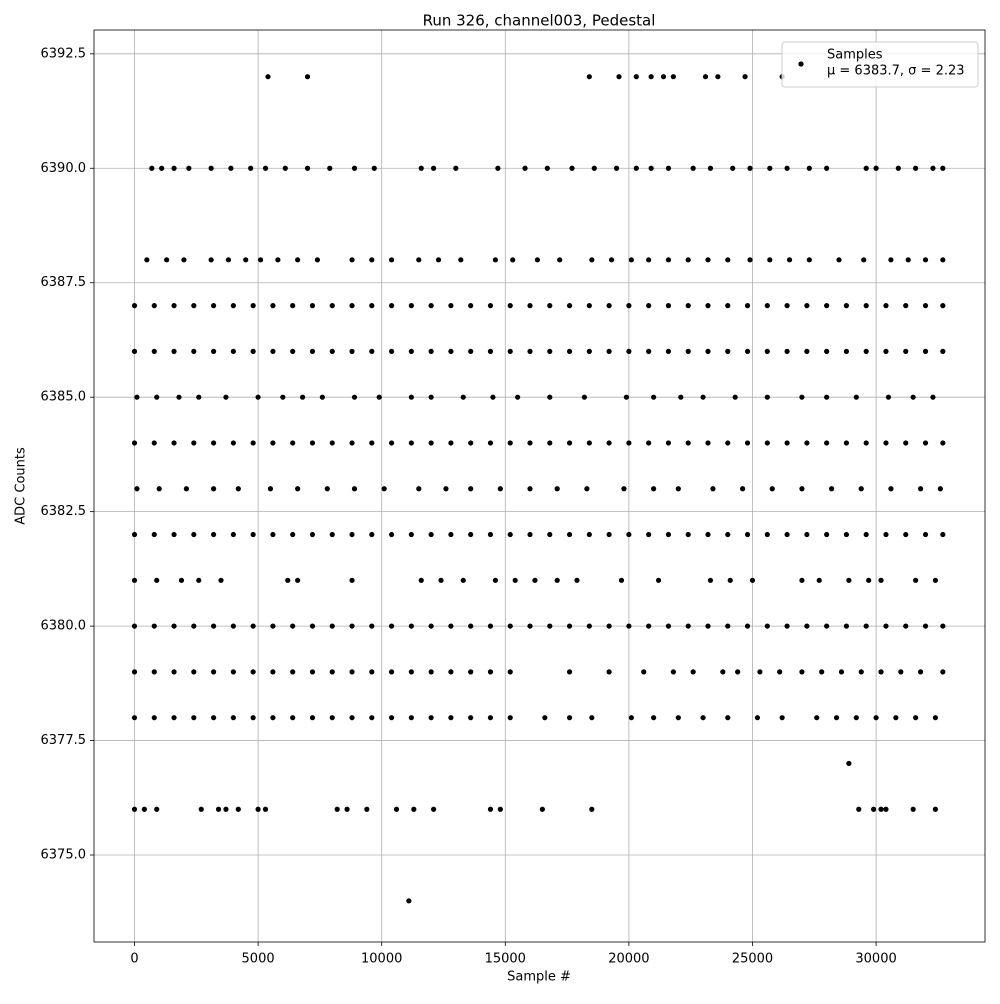  Describe the element at coordinates (505, 959) in the screenshot. I see `x-tick-label: 15000` at that location.